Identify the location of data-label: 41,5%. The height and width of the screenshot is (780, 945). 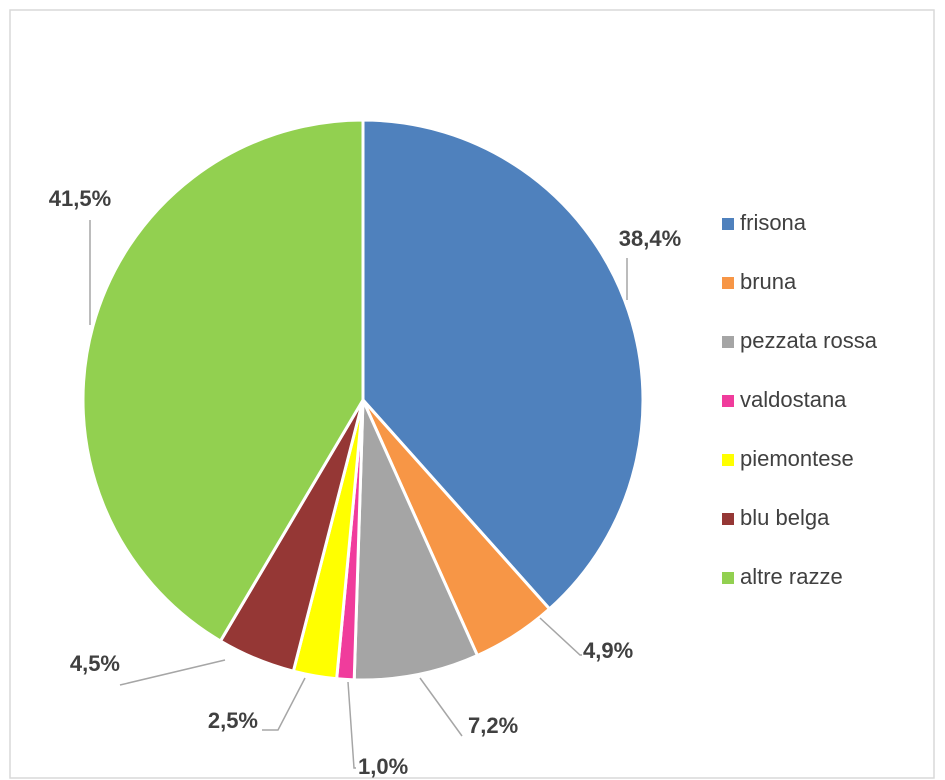
(80, 198).